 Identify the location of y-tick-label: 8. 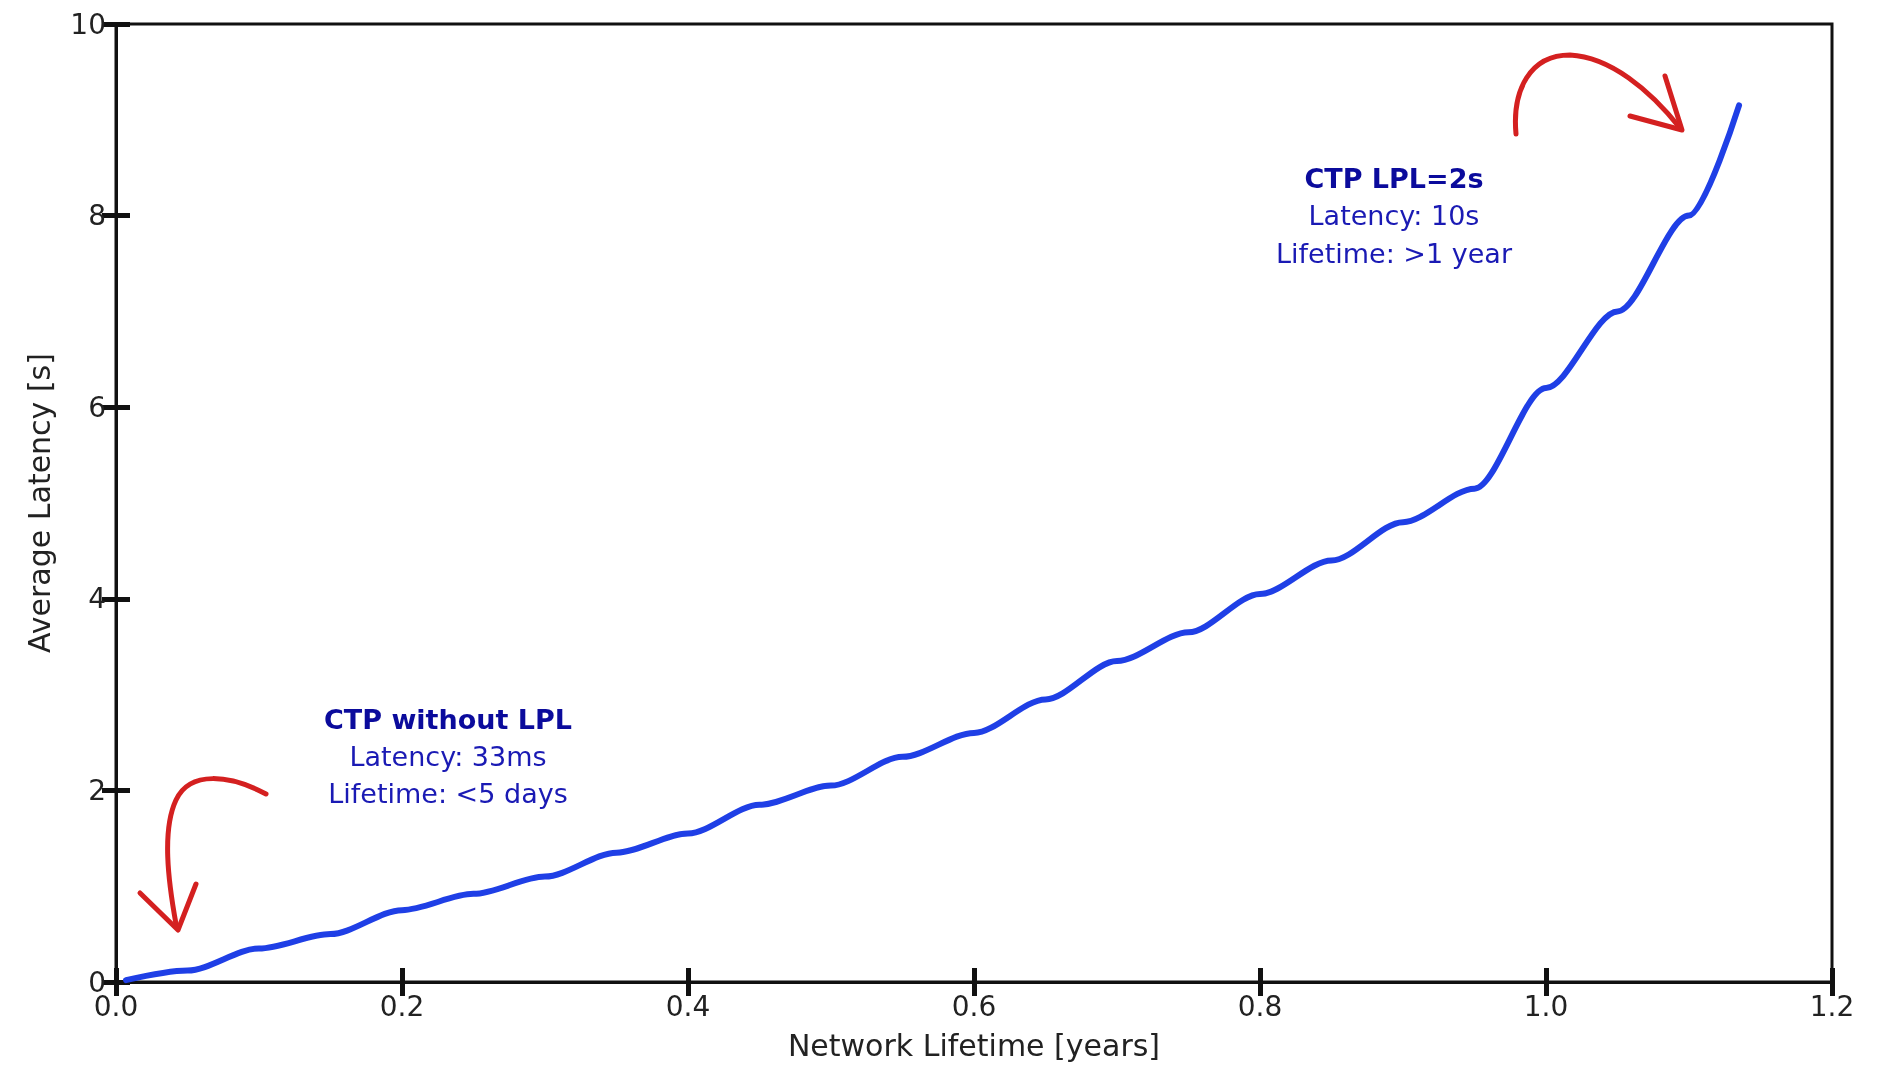
(97, 216).